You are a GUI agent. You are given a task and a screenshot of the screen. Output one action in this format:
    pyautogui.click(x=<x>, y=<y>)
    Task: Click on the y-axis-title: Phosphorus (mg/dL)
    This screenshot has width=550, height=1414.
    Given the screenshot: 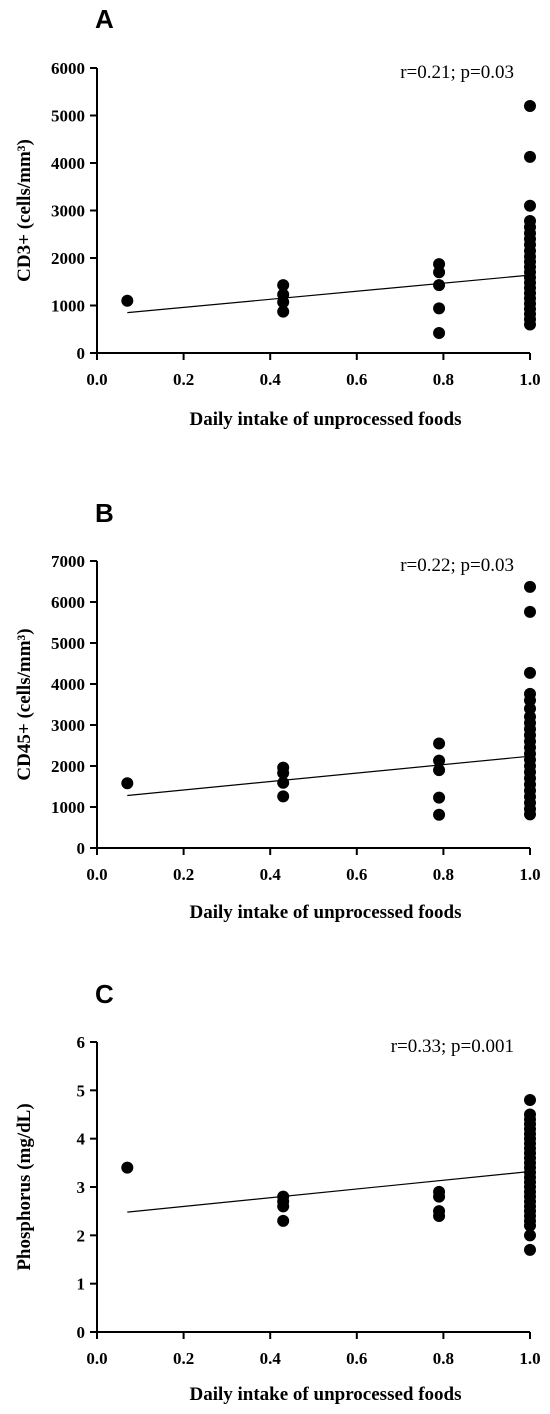 What is the action you would take?
    pyautogui.click(x=24, y=1186)
    